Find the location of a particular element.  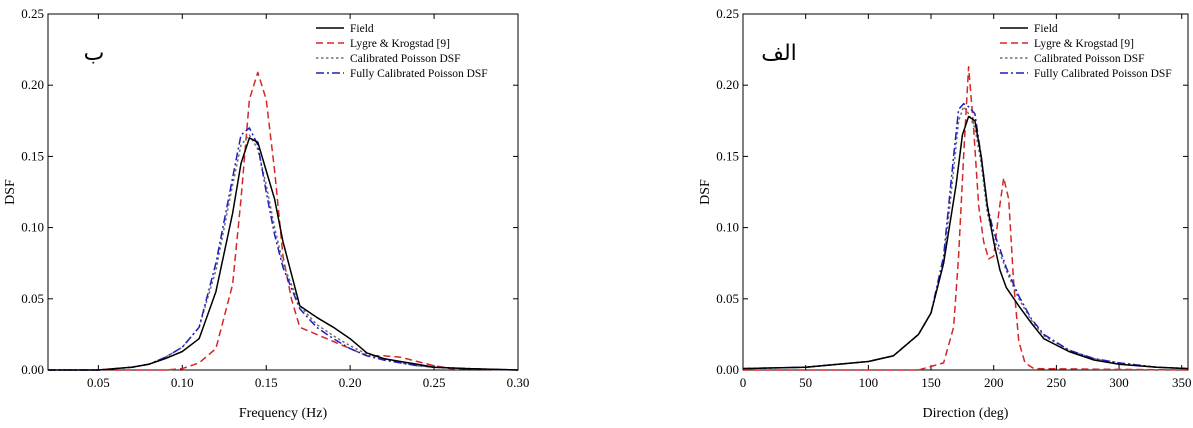

x-tick-label: 0.10 is located at coordinates (182, 382).